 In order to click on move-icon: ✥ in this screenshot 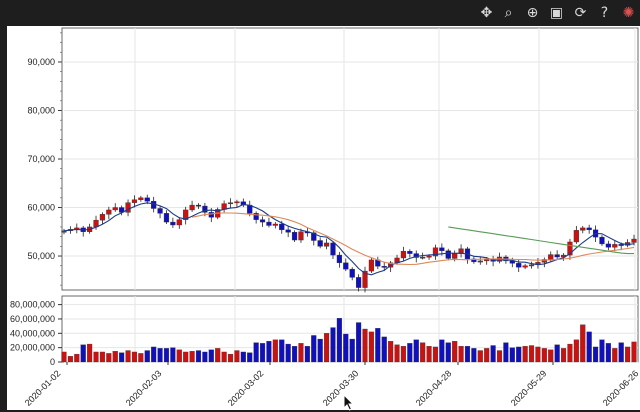, I will do `click(486, 13)`.